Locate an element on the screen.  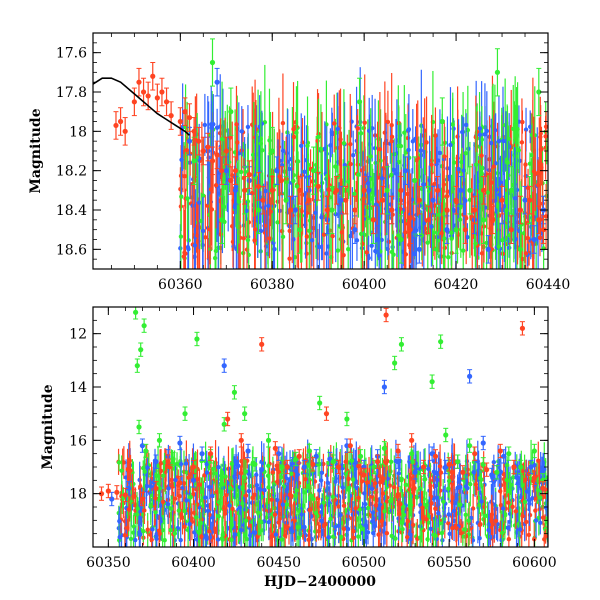
x-tick-label: 60440 is located at coordinates (548, 285).